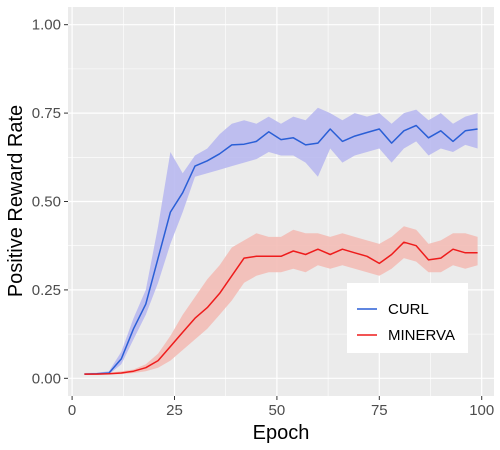 The image size is (500, 450). I want to click on y-tick-label: 1.00, so click(46, 25).